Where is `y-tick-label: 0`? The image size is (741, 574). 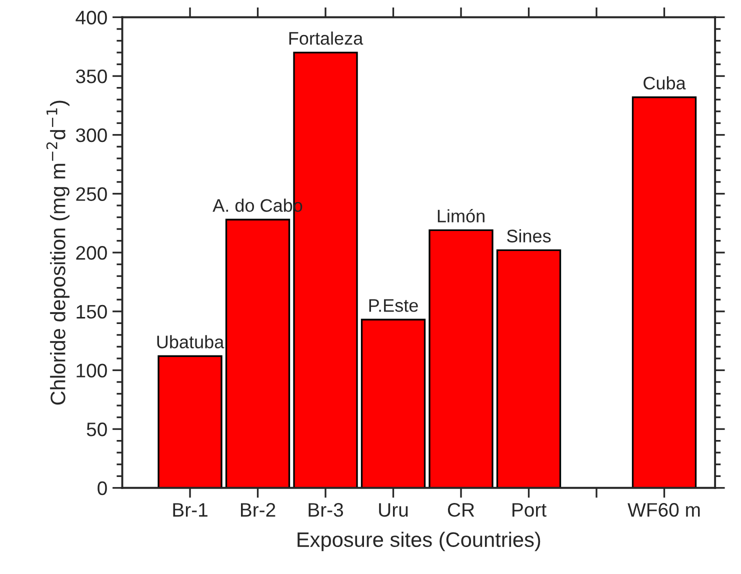 y-tick-label: 0 is located at coordinates (102, 488).